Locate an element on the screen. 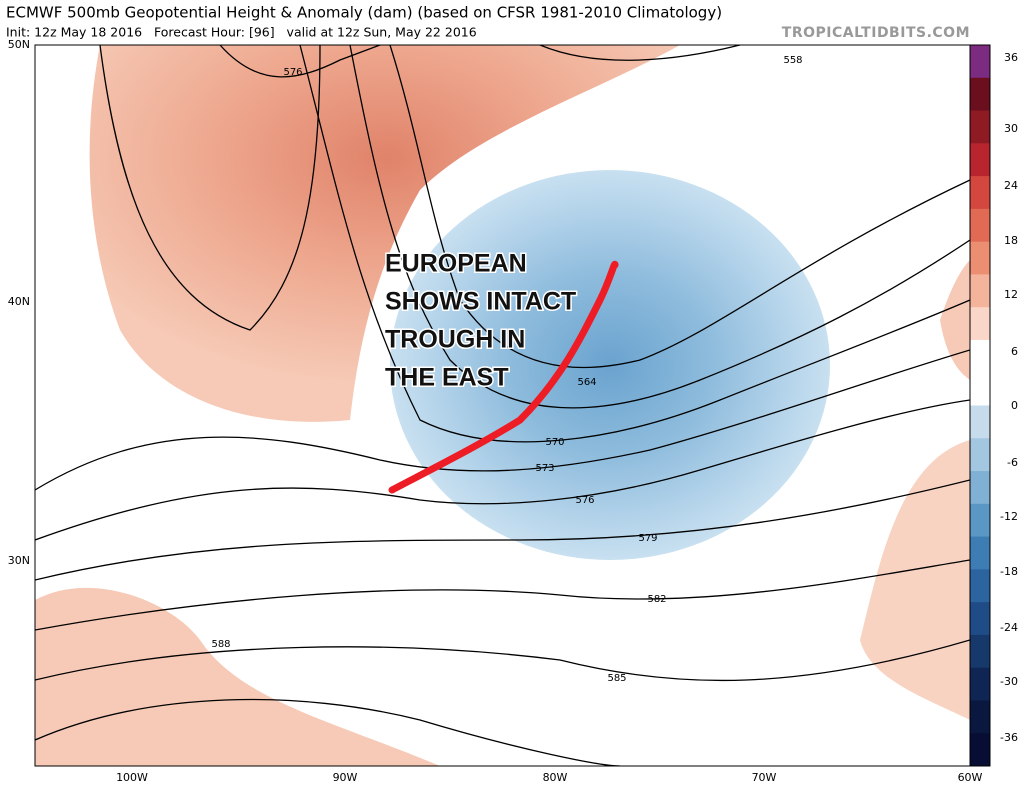  annotation-line: EUROPEAN is located at coordinates (456, 264).